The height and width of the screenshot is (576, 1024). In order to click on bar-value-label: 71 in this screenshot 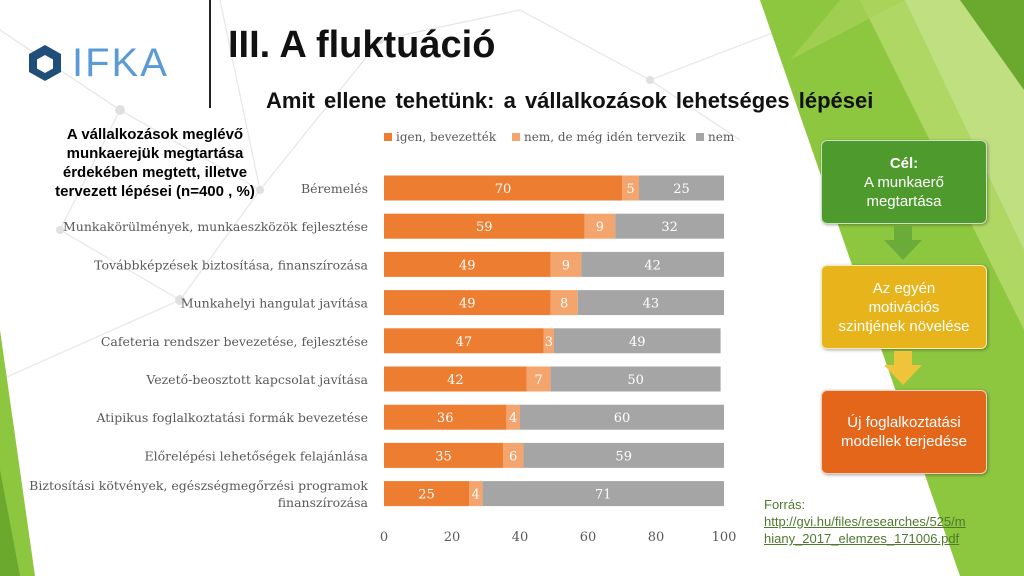, I will do `click(603, 495)`.